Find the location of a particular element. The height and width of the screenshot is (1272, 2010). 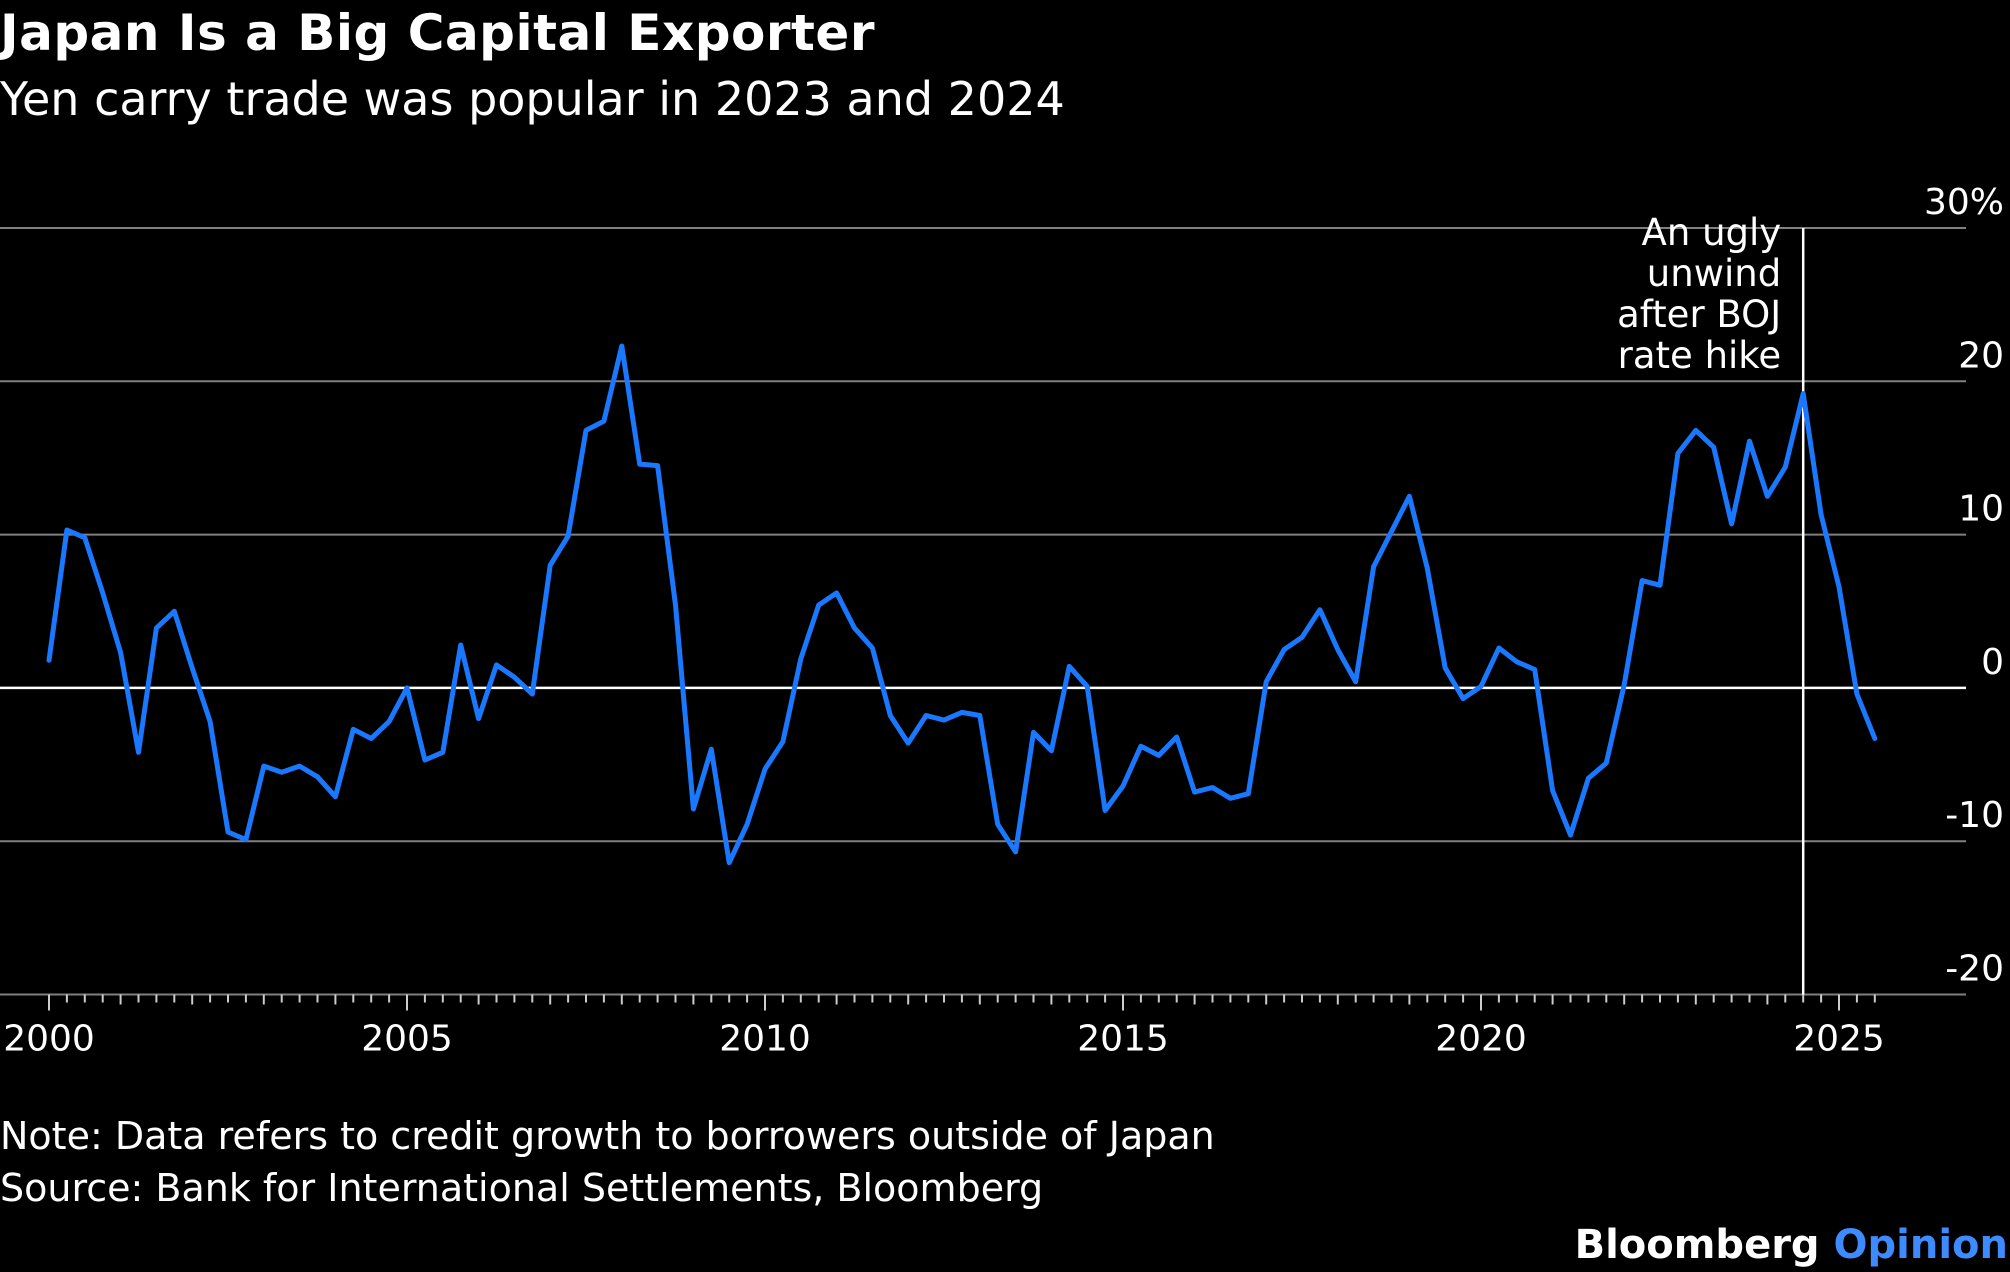

annotation-text: An ugly is located at coordinates (1712, 232).